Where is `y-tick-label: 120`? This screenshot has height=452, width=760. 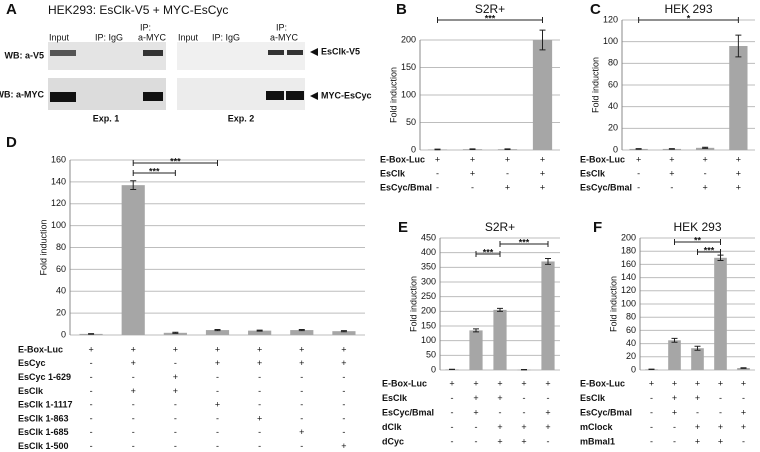 y-tick-label: 120 is located at coordinates (610, 19).